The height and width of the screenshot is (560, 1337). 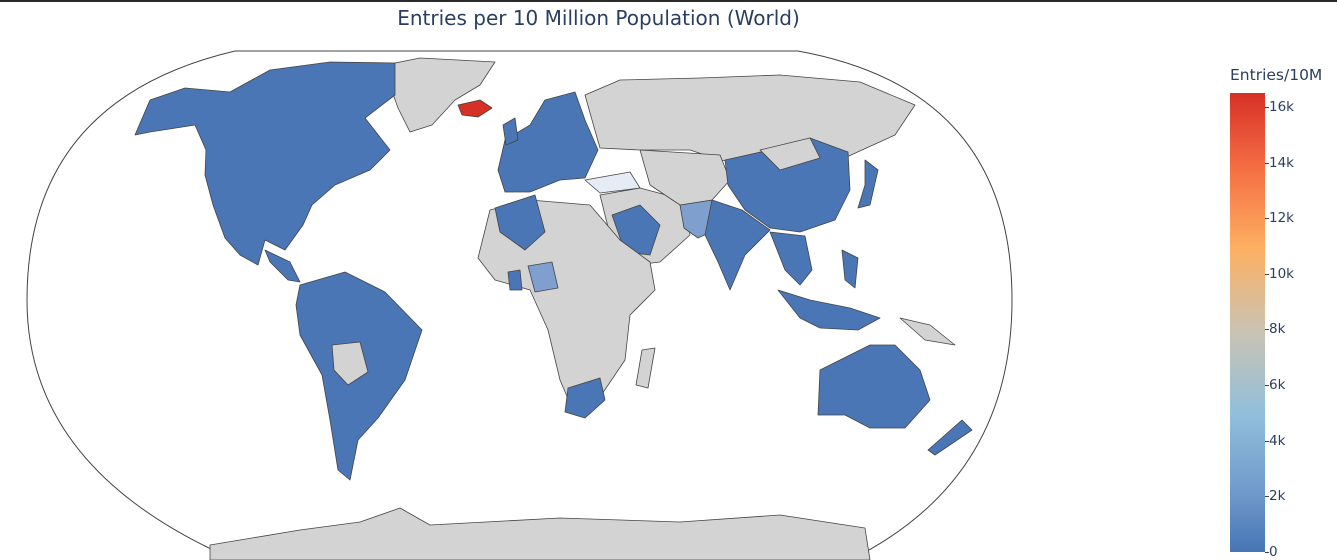 What do you see at coordinates (282, 266) in the screenshot?
I see `region-central-america` at bounding box center [282, 266].